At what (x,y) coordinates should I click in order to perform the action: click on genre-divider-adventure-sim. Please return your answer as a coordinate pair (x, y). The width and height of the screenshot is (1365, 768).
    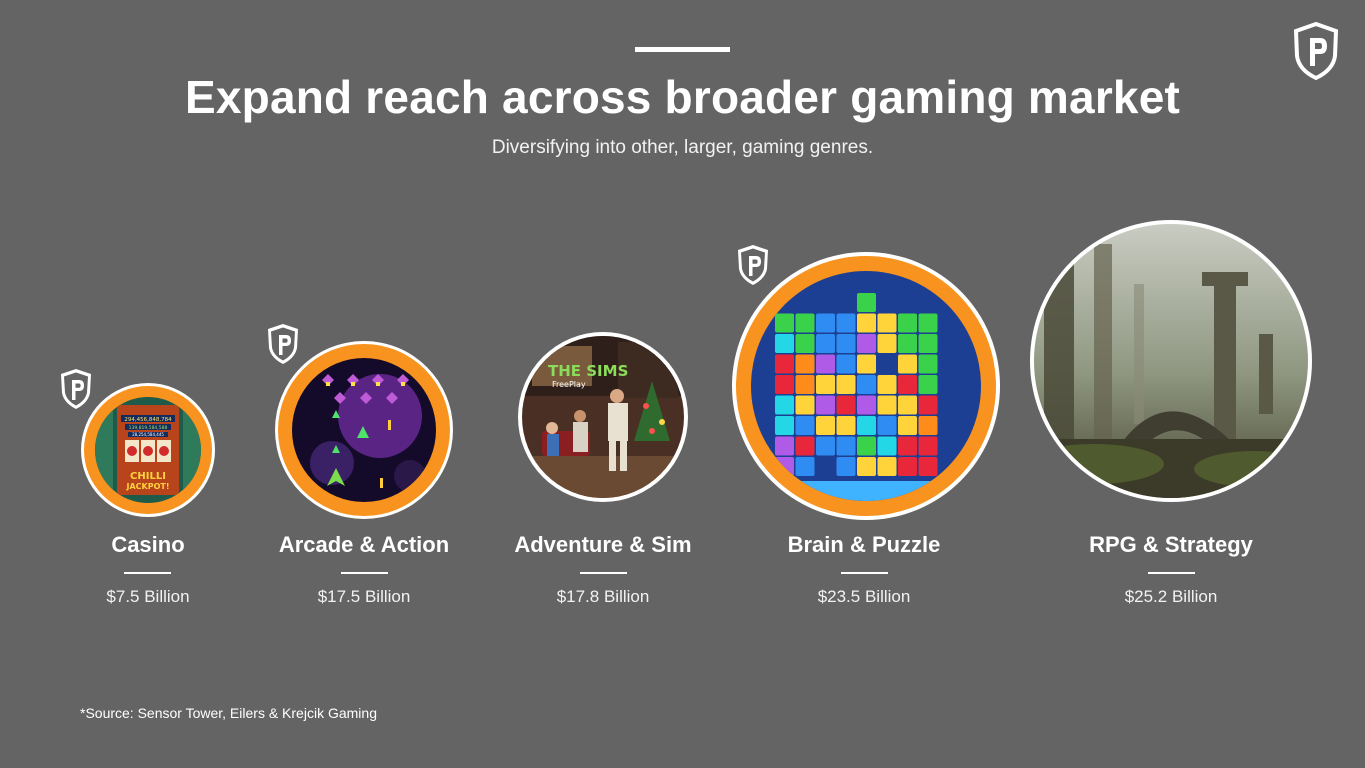
    Looking at the image, I should click on (603, 573).